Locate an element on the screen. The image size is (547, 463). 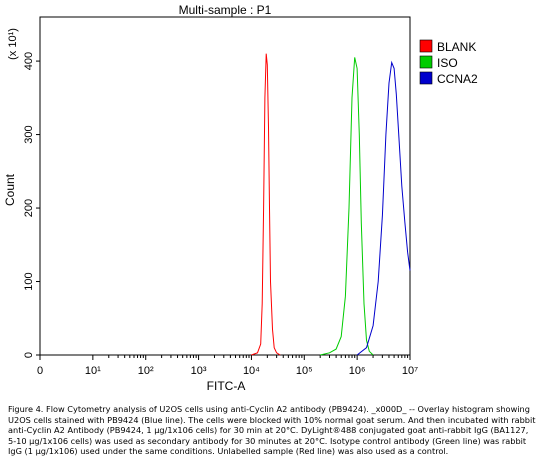
x-axis-label: FITC-A is located at coordinates (226, 386).